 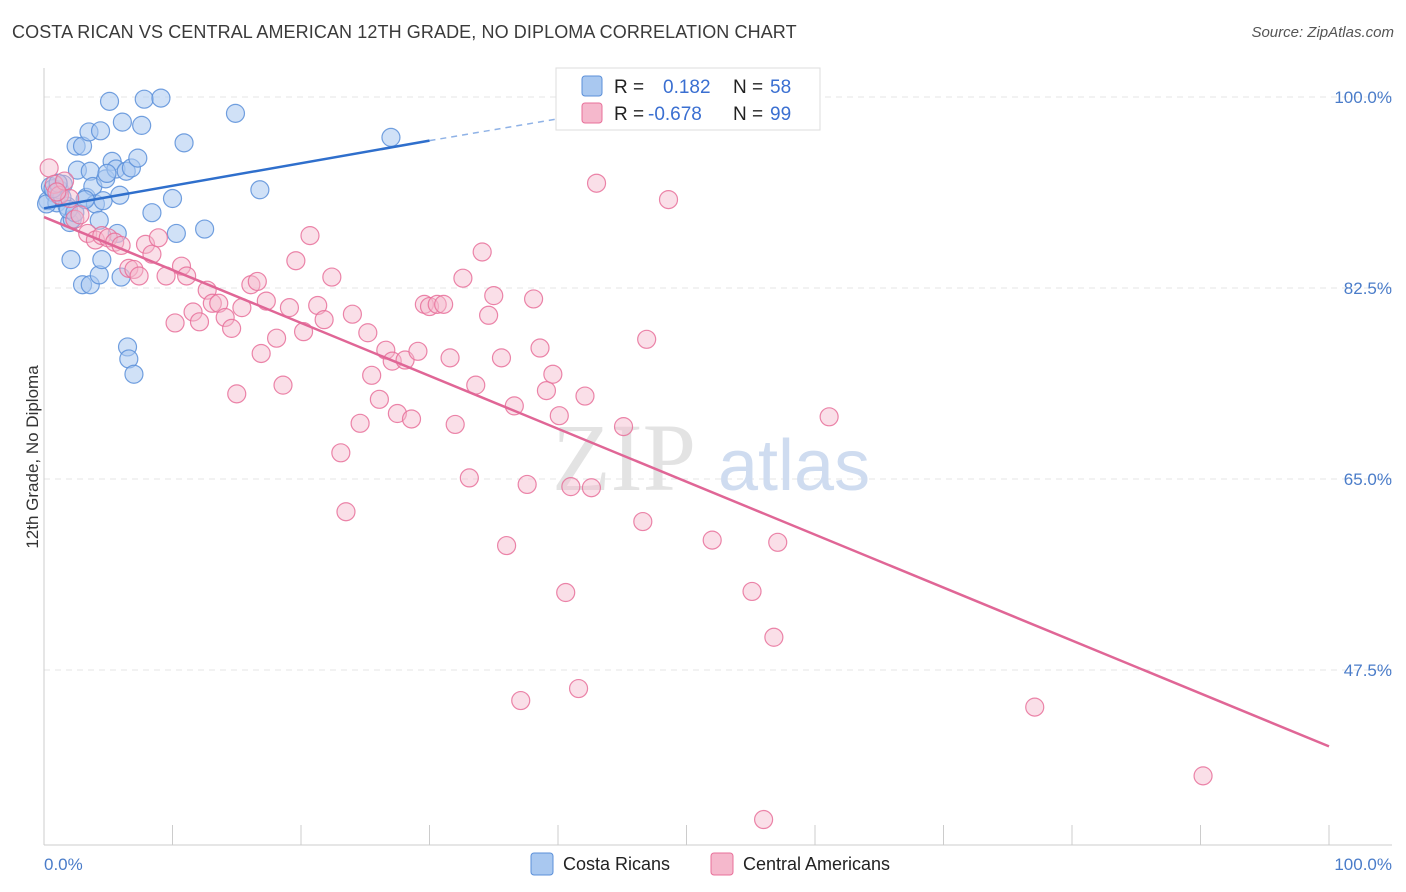 I want to click on legend-r-value-blue: 0.182, so click(x=687, y=87).